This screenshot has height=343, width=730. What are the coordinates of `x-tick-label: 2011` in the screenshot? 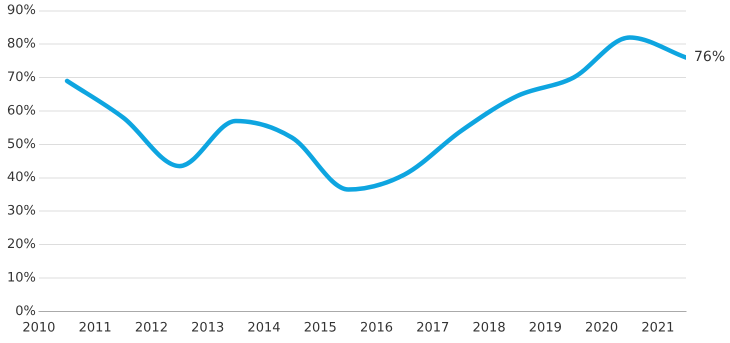 It's located at (95, 328).